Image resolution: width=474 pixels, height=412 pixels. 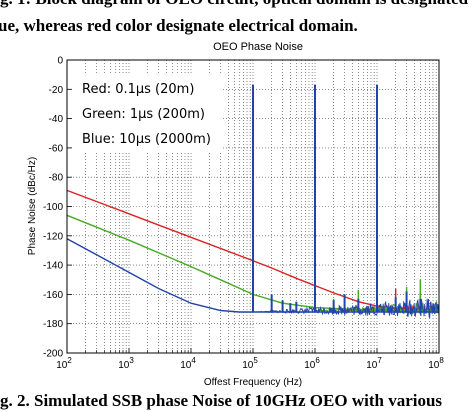 What do you see at coordinates (193, 360) in the screenshot?
I see `x-tick-exponent: 4` at bounding box center [193, 360].